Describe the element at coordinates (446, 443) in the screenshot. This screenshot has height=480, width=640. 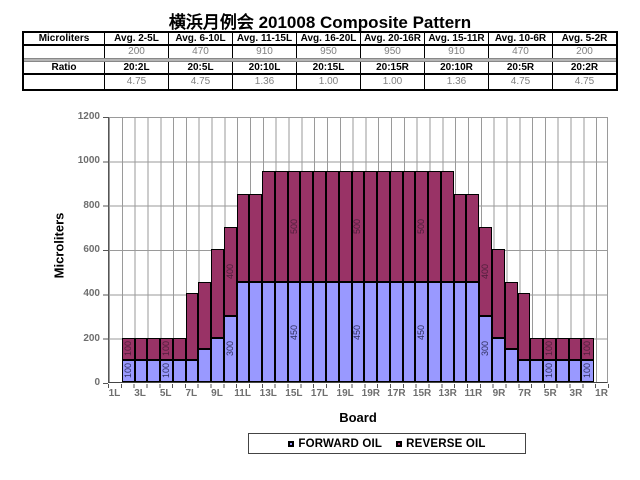
I see `legend-label: REVERSE OIL` at that location.